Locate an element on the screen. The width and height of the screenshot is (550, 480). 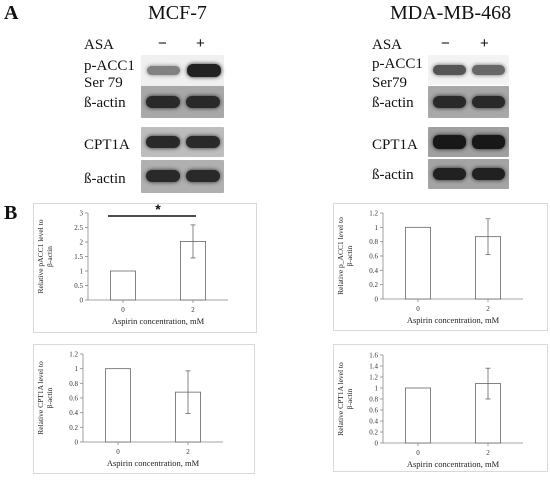
y-tick-label: 1.6 is located at coordinates (373, 356).